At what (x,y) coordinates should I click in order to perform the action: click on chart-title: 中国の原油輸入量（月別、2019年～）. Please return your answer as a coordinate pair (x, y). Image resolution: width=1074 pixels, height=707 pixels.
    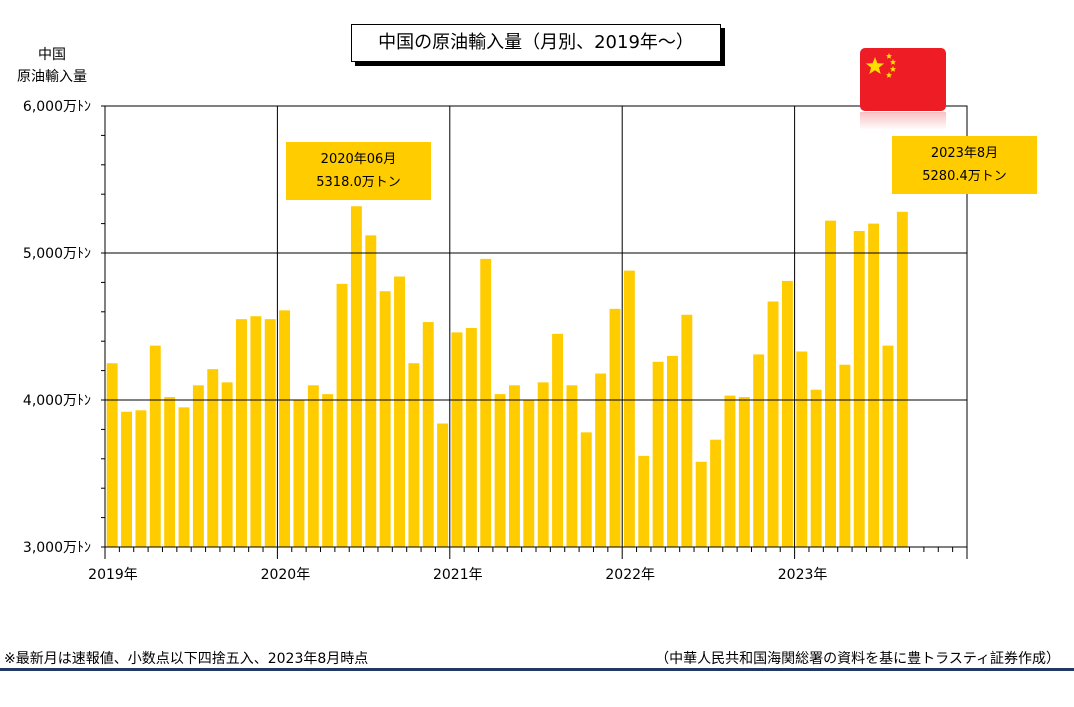
    Looking at the image, I should click on (536, 43).